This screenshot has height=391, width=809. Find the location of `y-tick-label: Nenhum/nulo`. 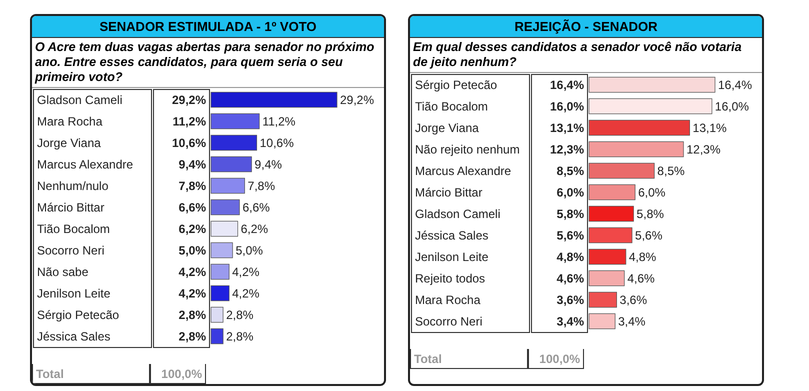

y-tick-label: Nenhum/nulo is located at coordinates (73, 185).